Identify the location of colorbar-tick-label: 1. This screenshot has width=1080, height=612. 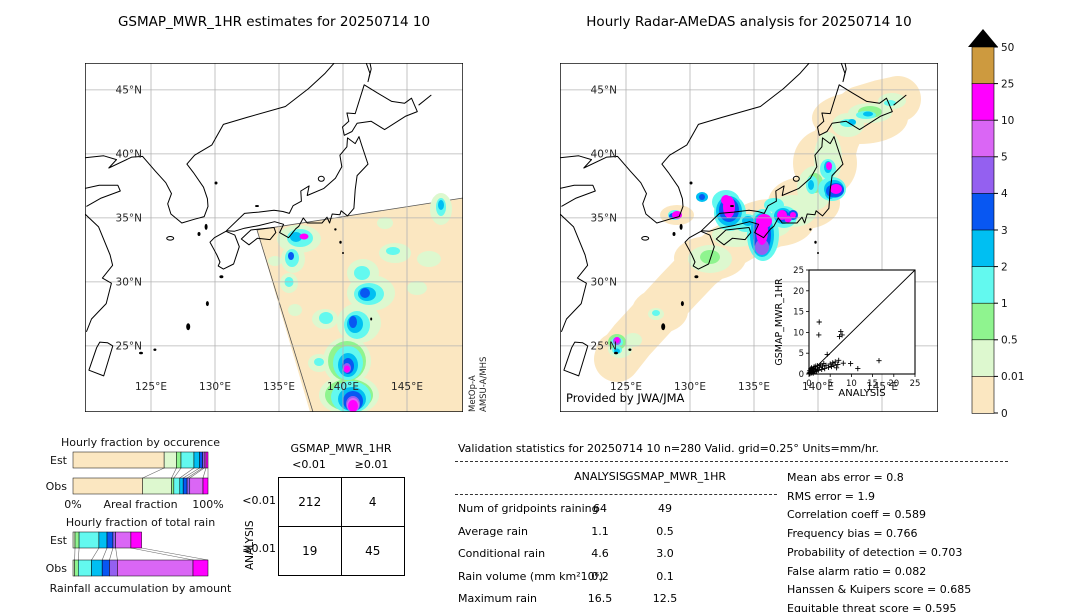
(1004, 304).